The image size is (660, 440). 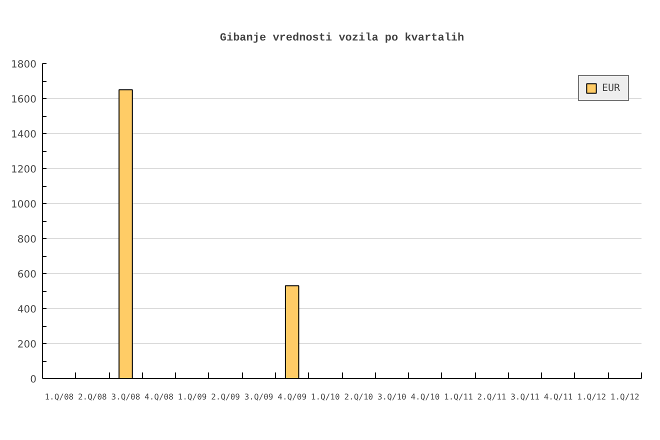 What do you see at coordinates (525, 397) in the screenshot?
I see `x-tick-label: 3.Q/11` at bounding box center [525, 397].